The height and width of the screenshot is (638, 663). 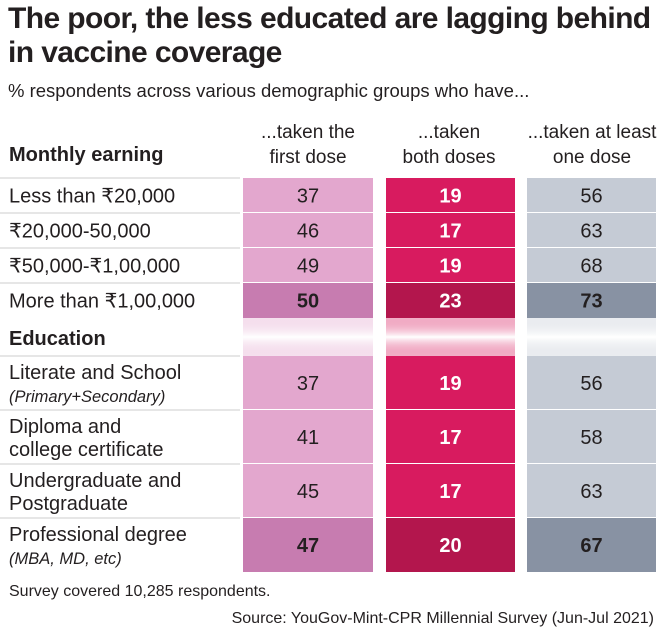 I want to click on data-label-at-least-one-dose: 68, so click(x=591, y=267).